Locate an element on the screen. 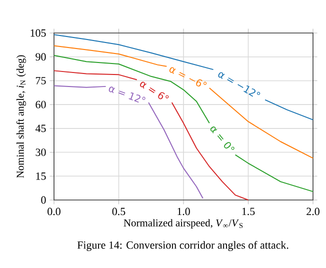  y-tick-label: 105 is located at coordinates (38, 33).